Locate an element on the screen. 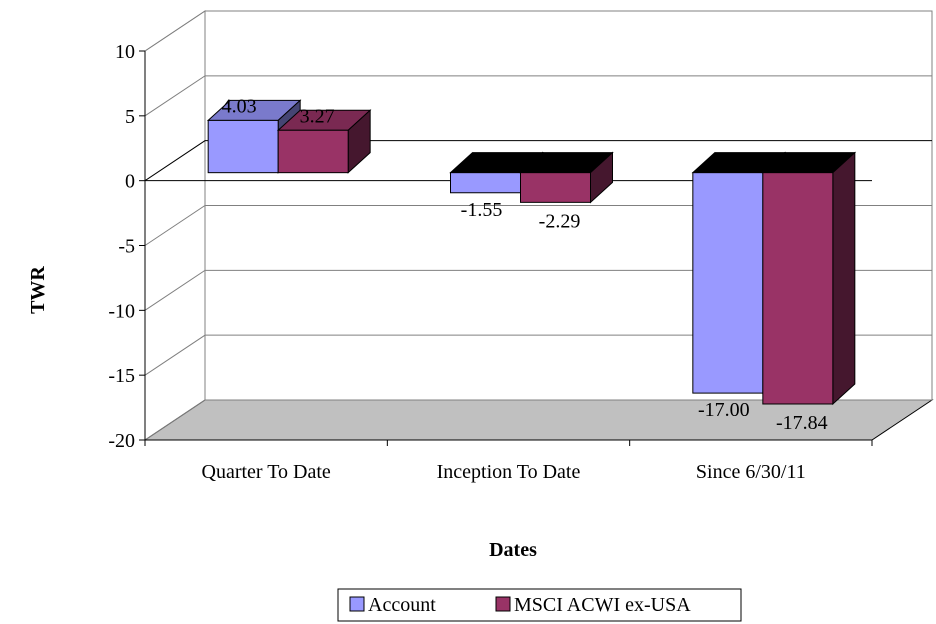 The image size is (936, 624). y-tick-label: 5 is located at coordinates (130, 117).